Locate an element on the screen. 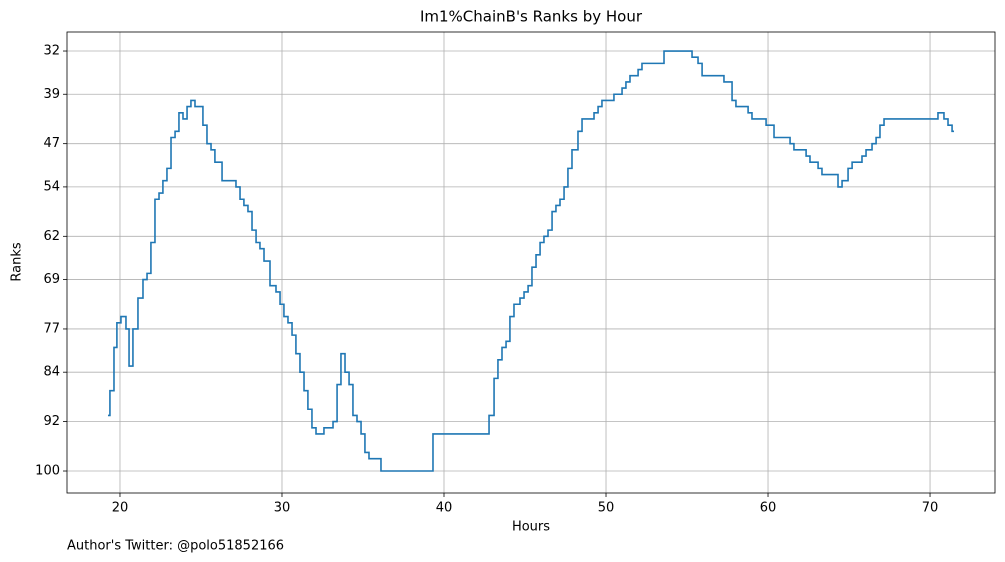 The width and height of the screenshot is (1005, 562). footnote: Author's Twitter: @polo51852166 is located at coordinates (175, 546).